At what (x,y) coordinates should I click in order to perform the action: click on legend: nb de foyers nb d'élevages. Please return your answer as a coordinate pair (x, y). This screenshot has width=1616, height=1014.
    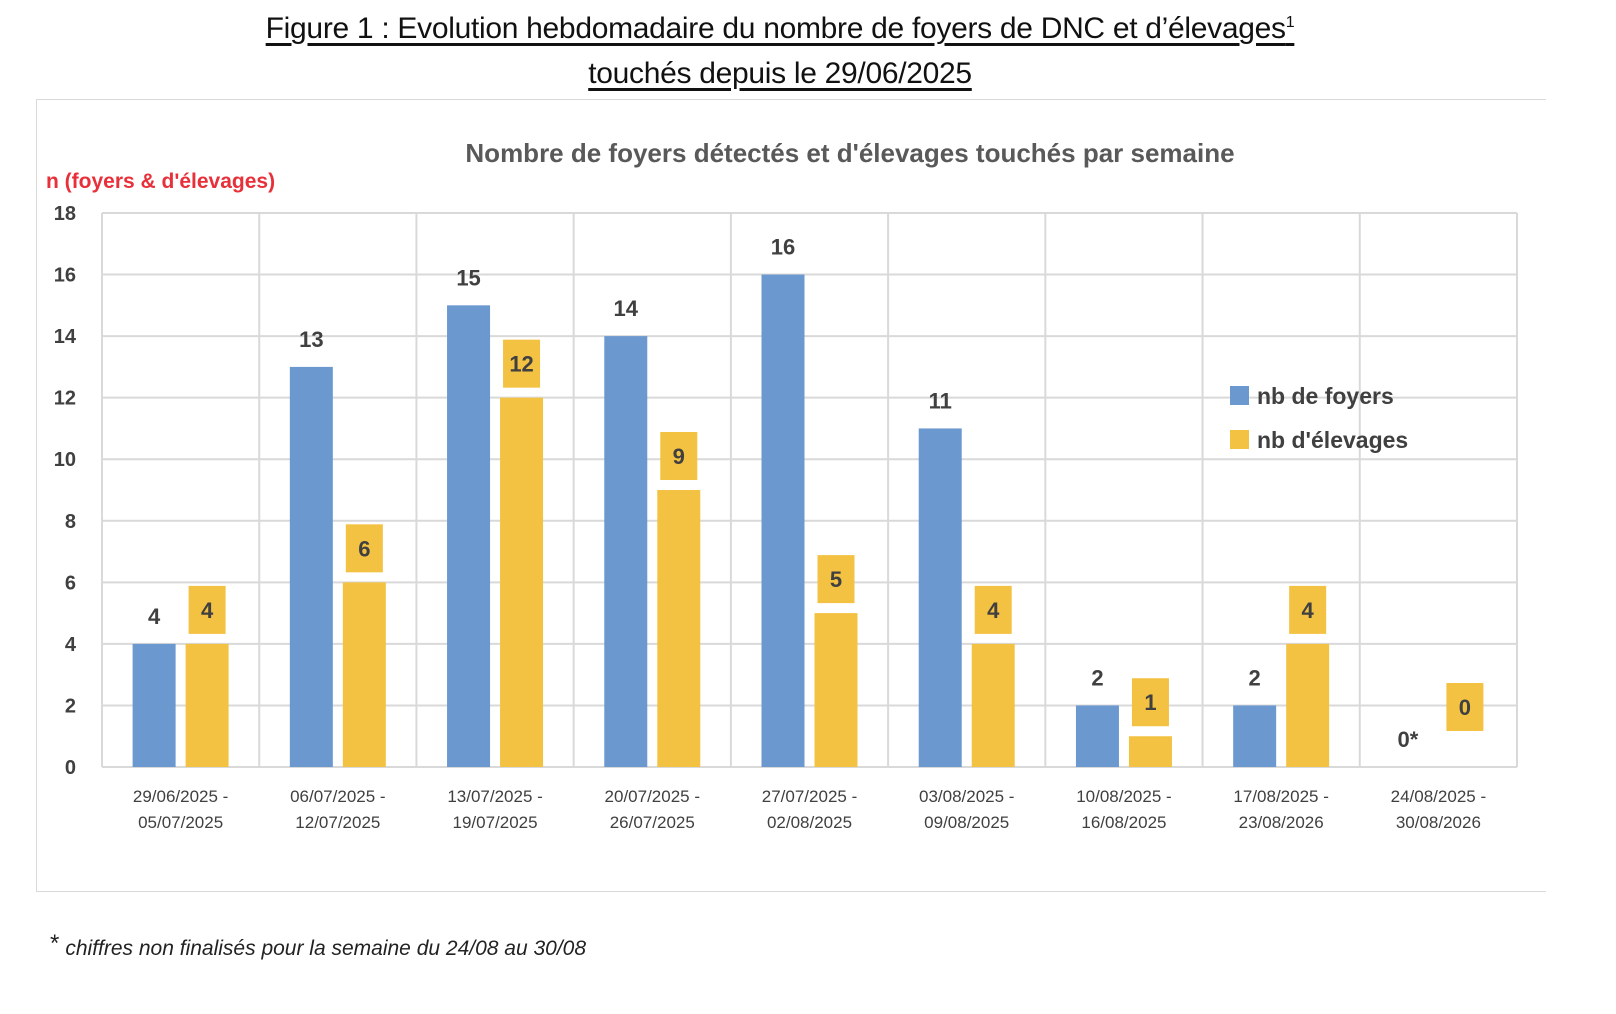
    Looking at the image, I should click on (1319, 418).